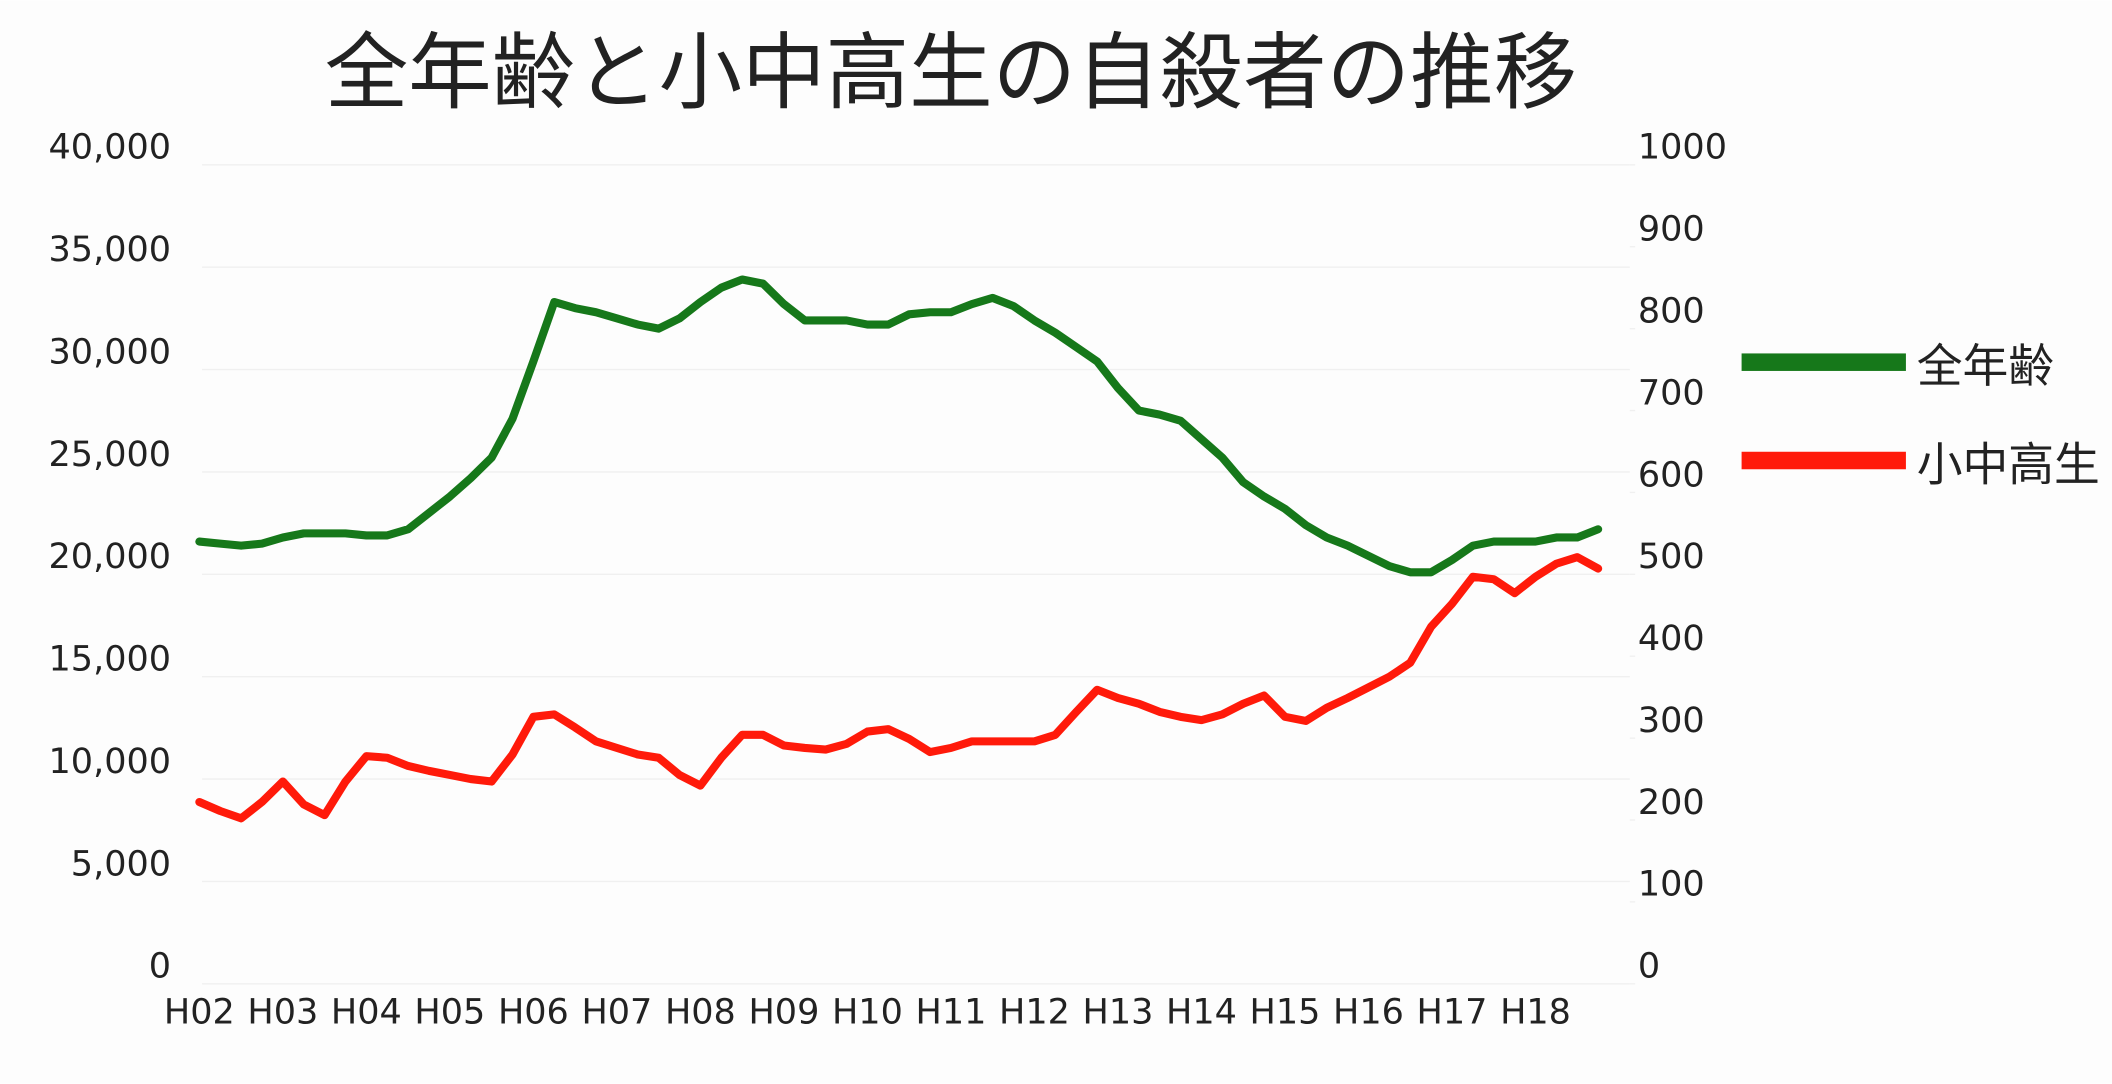 This screenshot has height=1084, width=2112. I want to click on y2-tick-label: 1000, so click(1682, 147).